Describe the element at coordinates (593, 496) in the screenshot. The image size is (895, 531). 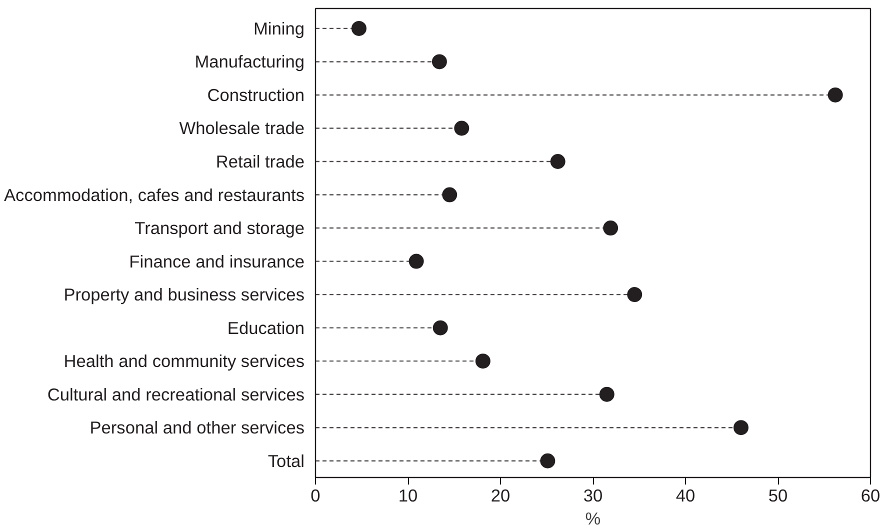
I see `x-tick-label: 30` at that location.